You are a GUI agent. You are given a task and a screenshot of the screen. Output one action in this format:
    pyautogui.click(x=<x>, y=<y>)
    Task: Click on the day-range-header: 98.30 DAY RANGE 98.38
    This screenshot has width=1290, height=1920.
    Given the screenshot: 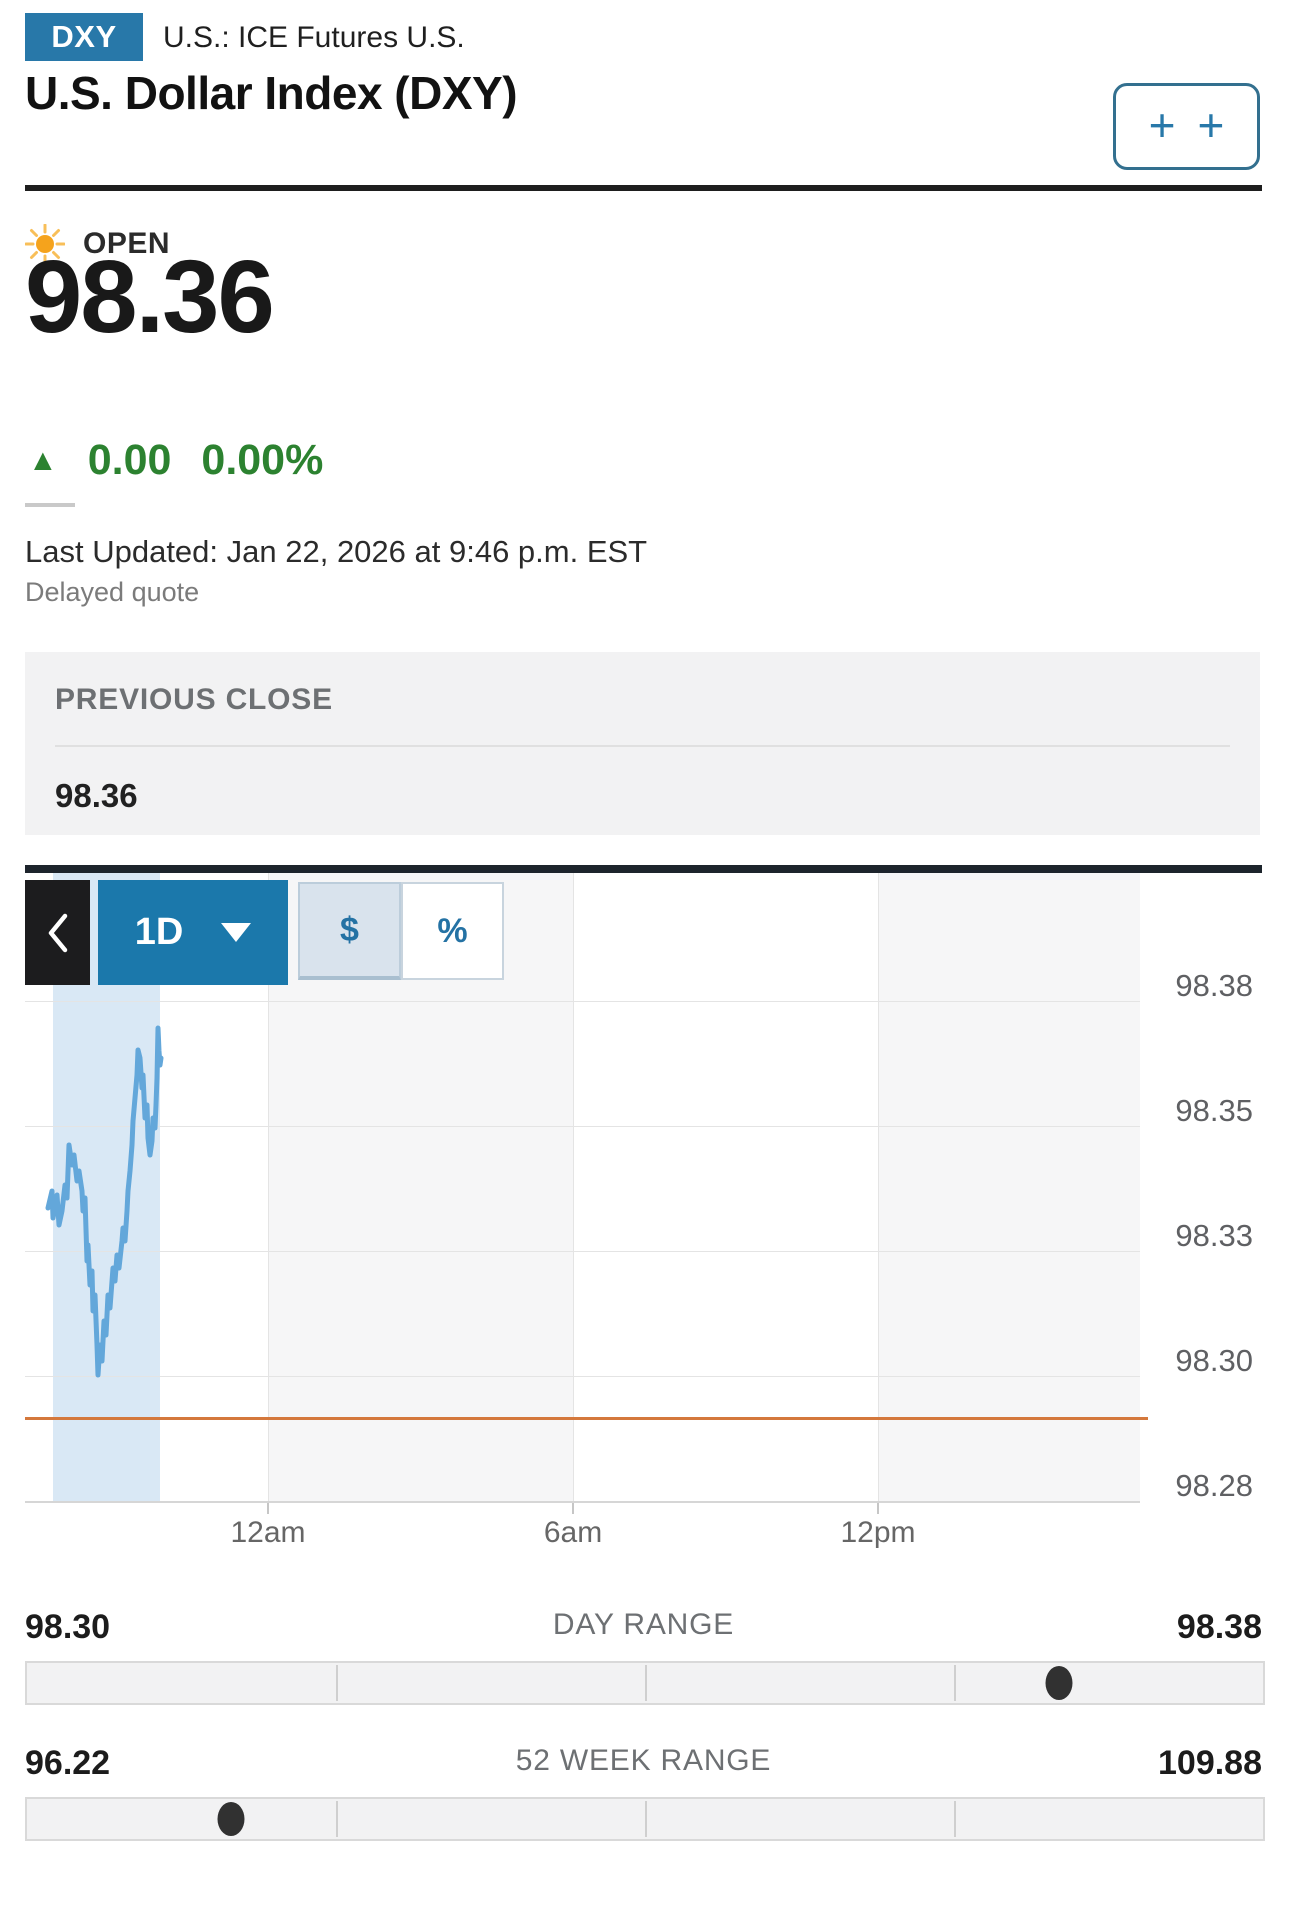 What is the action you would take?
    pyautogui.click(x=643, y=1627)
    